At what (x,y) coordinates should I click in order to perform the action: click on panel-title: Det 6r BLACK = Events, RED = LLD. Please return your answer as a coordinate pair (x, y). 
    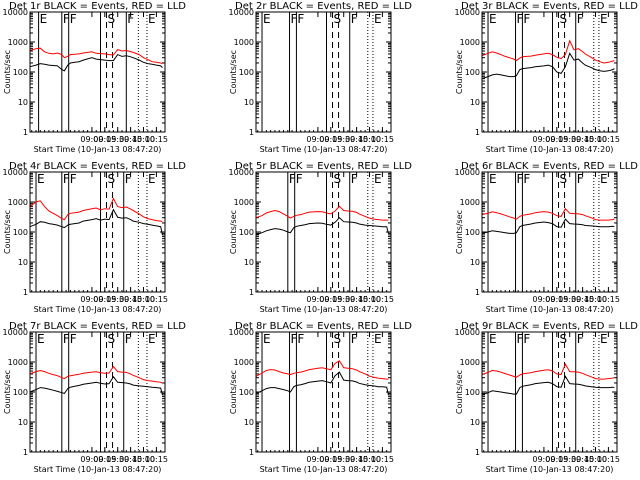
    Looking at the image, I should click on (549, 166).